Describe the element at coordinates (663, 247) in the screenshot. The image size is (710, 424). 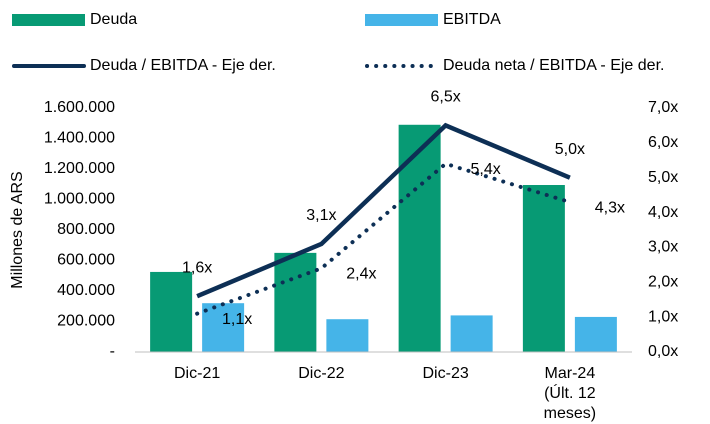
I see `y2-tick-label: 3,0x` at that location.